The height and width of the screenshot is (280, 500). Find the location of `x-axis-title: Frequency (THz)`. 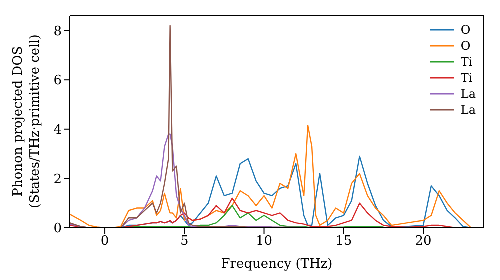

x-axis-title: Frequency (THz) is located at coordinates (277, 264).